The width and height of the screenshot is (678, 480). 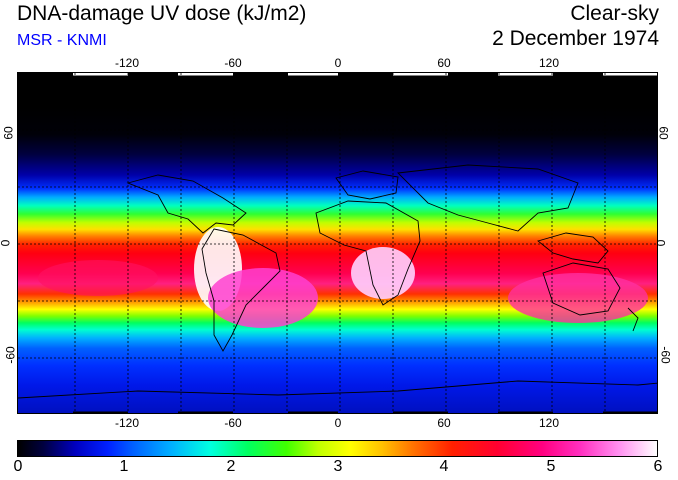 I want to click on lat-tick-right: 60, so click(x=663, y=133).